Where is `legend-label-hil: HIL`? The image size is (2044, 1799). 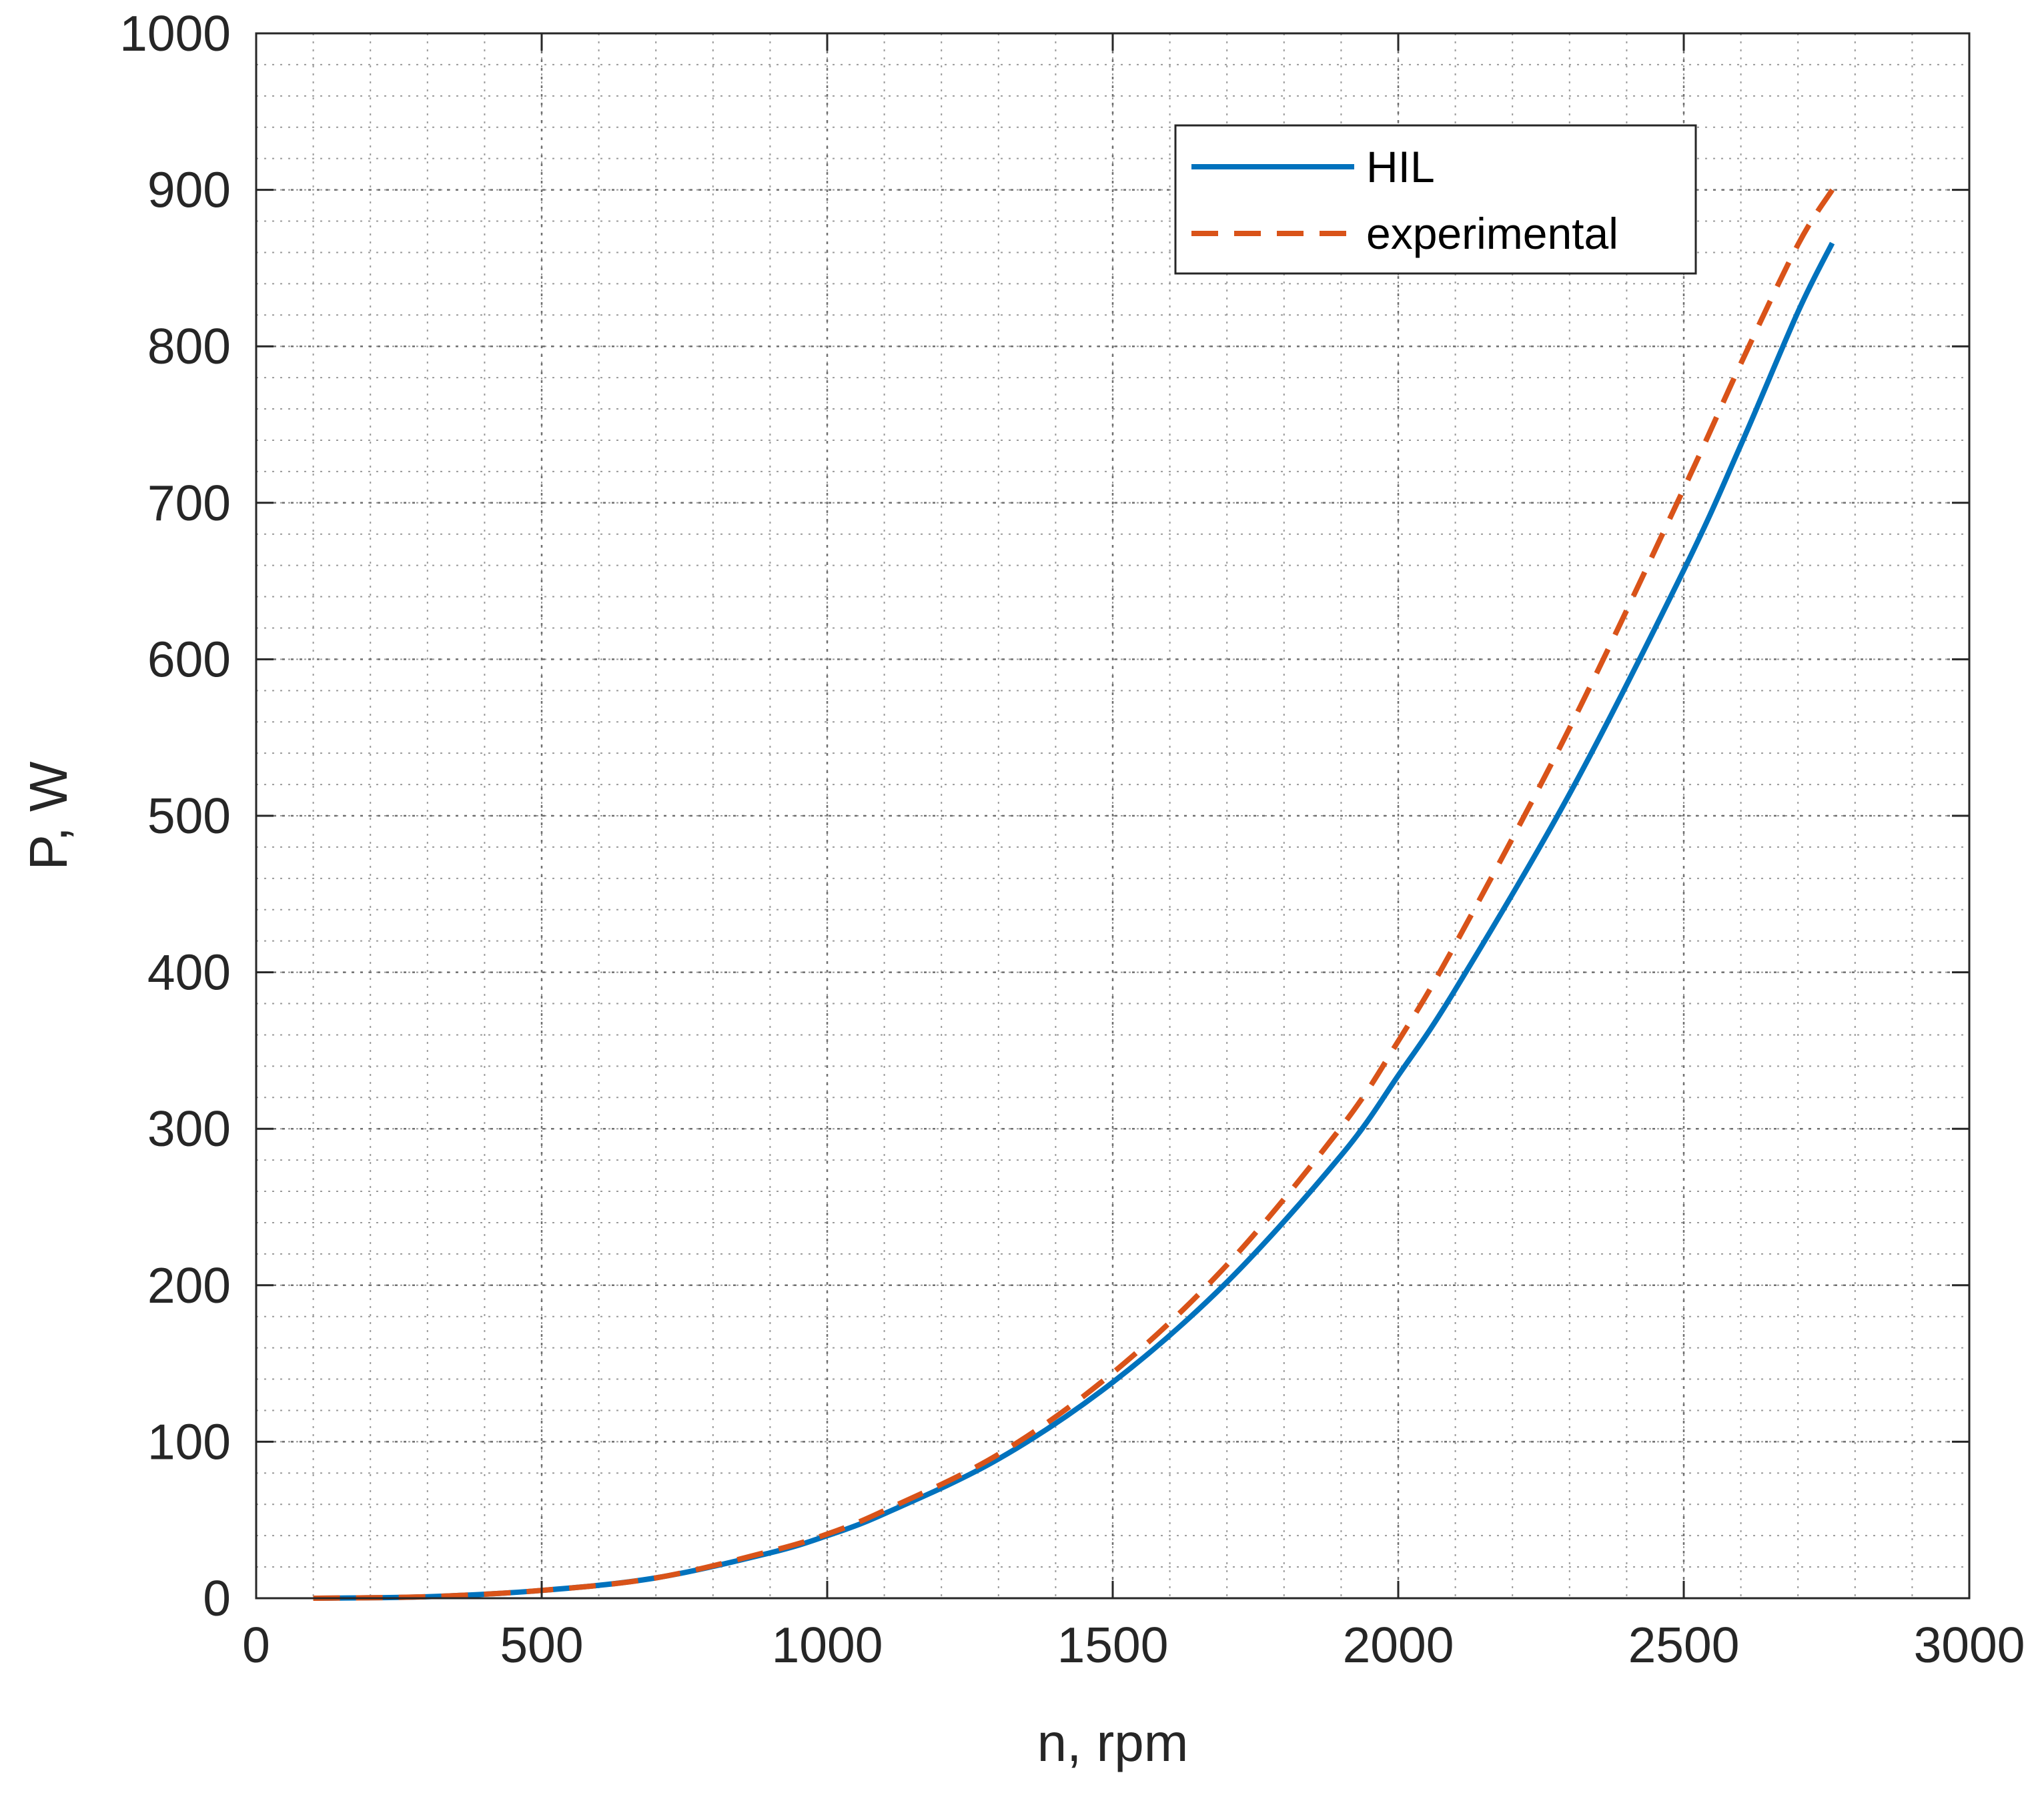
legend-label-hil: HIL is located at coordinates (1400, 166).